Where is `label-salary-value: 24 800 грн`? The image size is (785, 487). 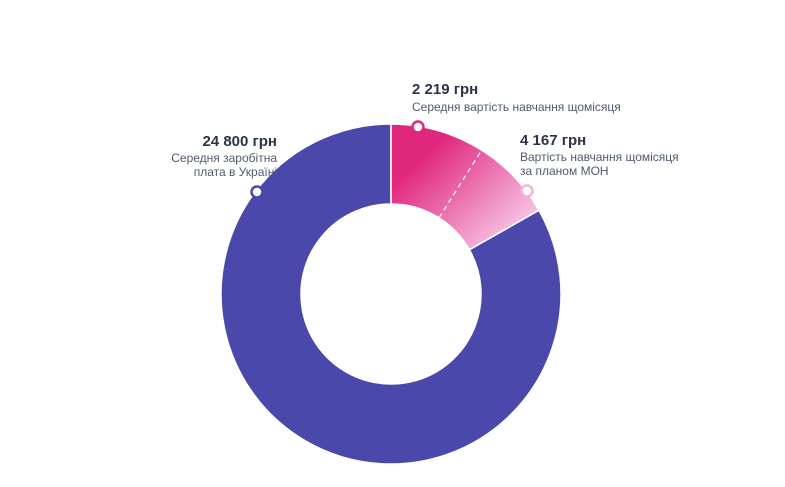 label-salary-value: 24 800 грн is located at coordinates (239, 141).